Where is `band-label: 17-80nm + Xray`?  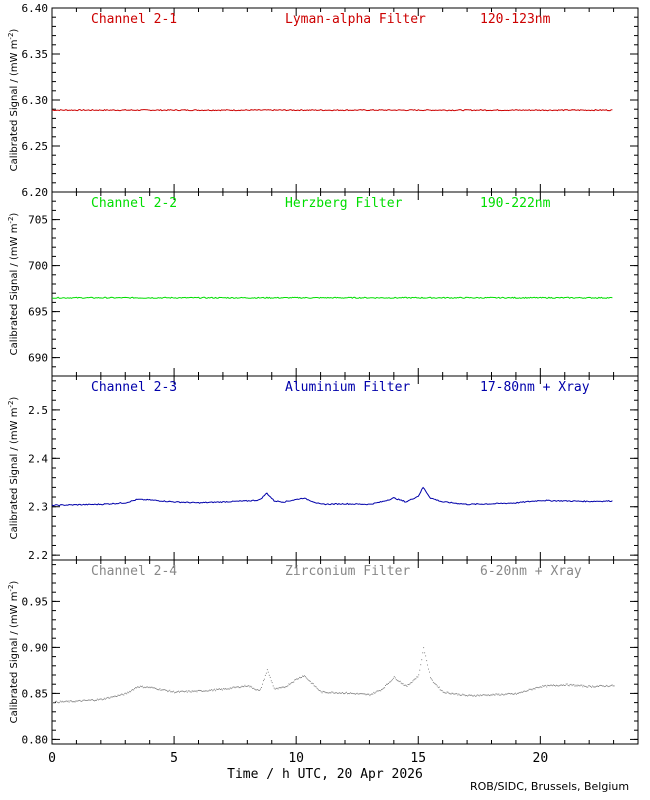
band-label: 17-80nm + Xray is located at coordinates (535, 387).